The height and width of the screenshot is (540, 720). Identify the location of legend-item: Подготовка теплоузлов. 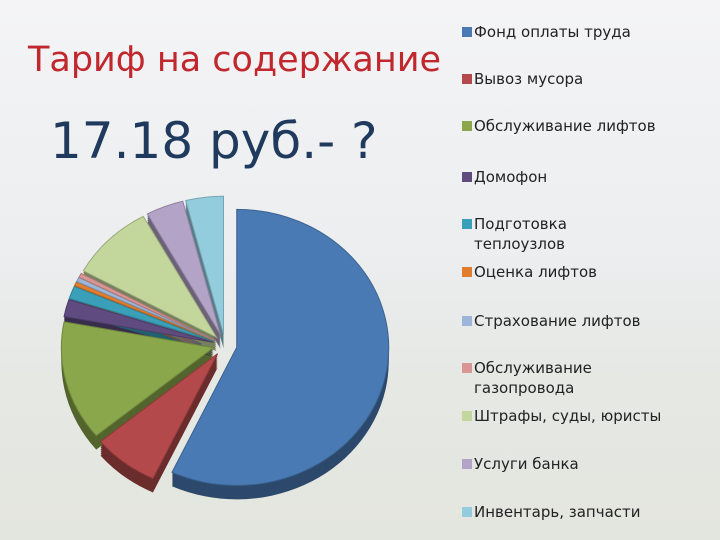
(562, 234).